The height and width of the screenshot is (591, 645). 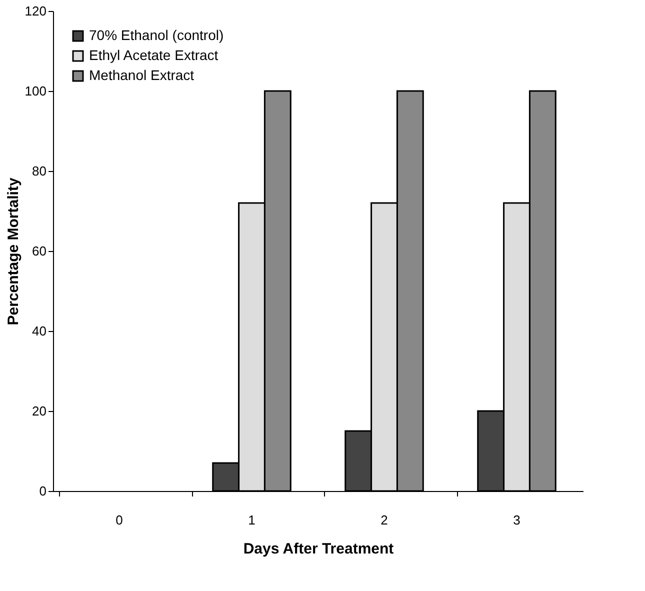 I want to click on x-tick-label: 0, so click(x=119, y=520).